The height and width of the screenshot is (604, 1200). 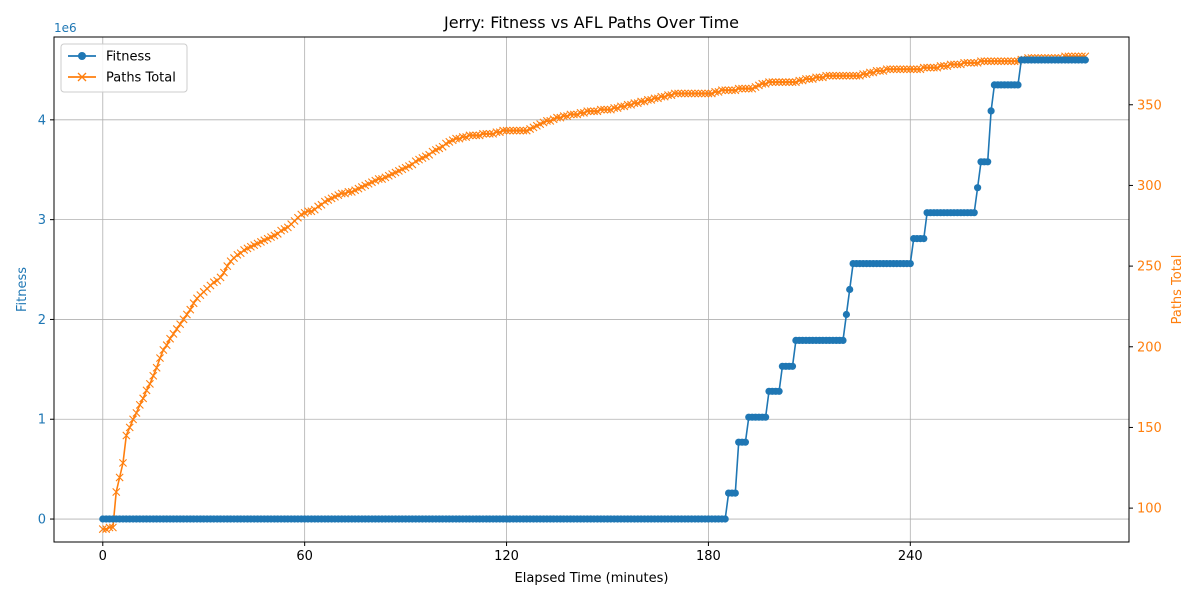 What do you see at coordinates (22, 289) in the screenshot?
I see `y-axis-label: Fitness` at bounding box center [22, 289].